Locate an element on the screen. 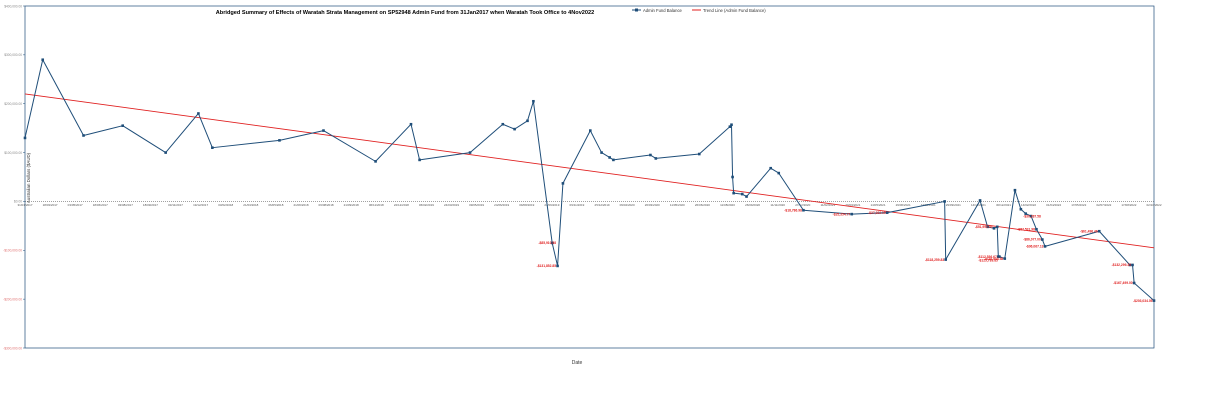 This screenshot has height=419, width=1207. data-label: -$30,287.58 is located at coordinates (1032, 216).